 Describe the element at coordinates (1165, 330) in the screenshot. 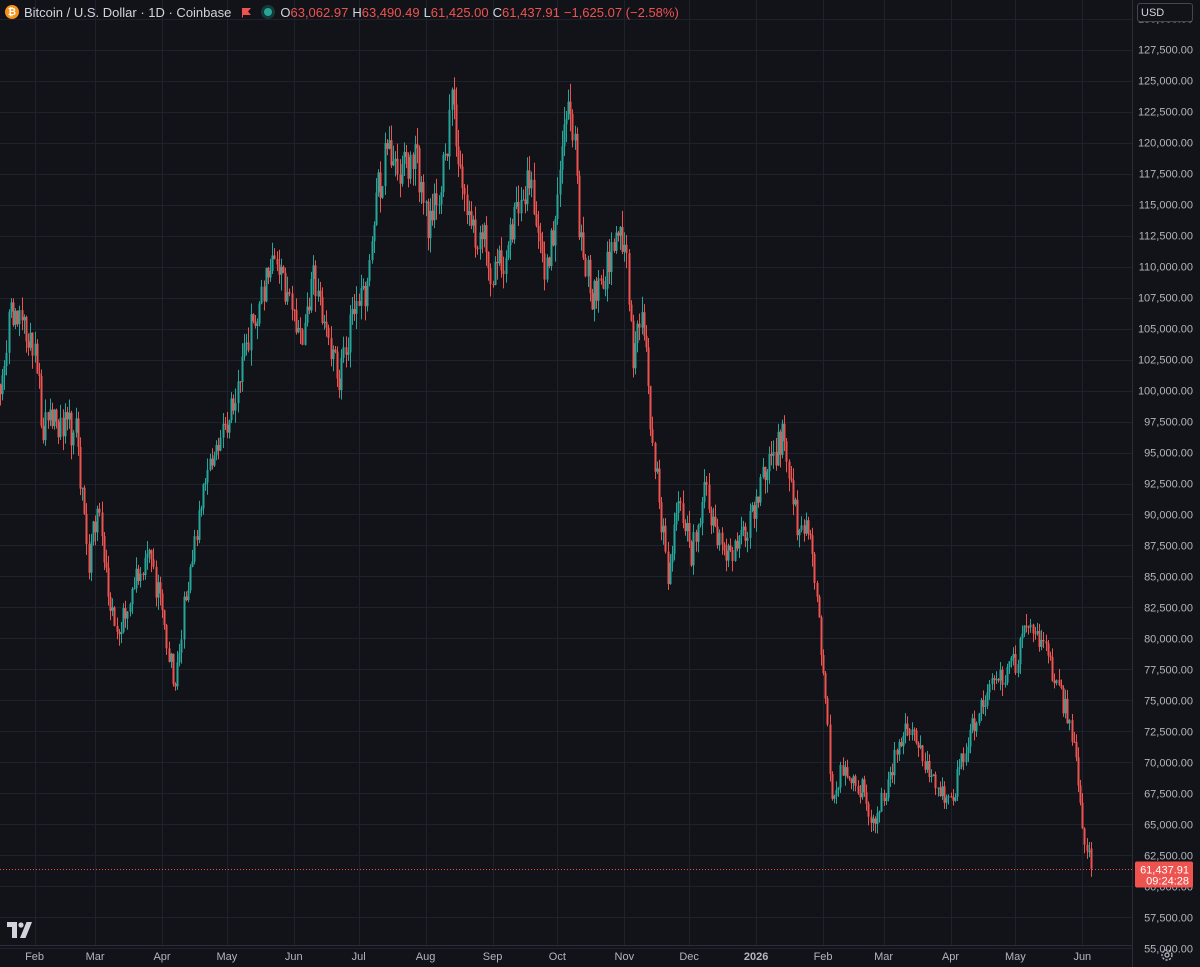

I see `price-tick-label: 105,000.00` at that location.